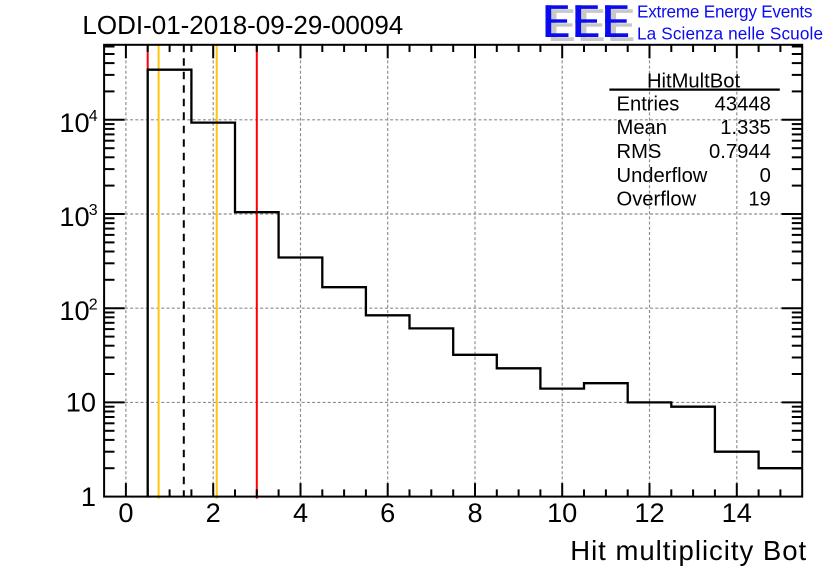 The image size is (836, 572). Describe the element at coordinates (642, 128) in the screenshot. I see `svg-text: Mean` at that location.